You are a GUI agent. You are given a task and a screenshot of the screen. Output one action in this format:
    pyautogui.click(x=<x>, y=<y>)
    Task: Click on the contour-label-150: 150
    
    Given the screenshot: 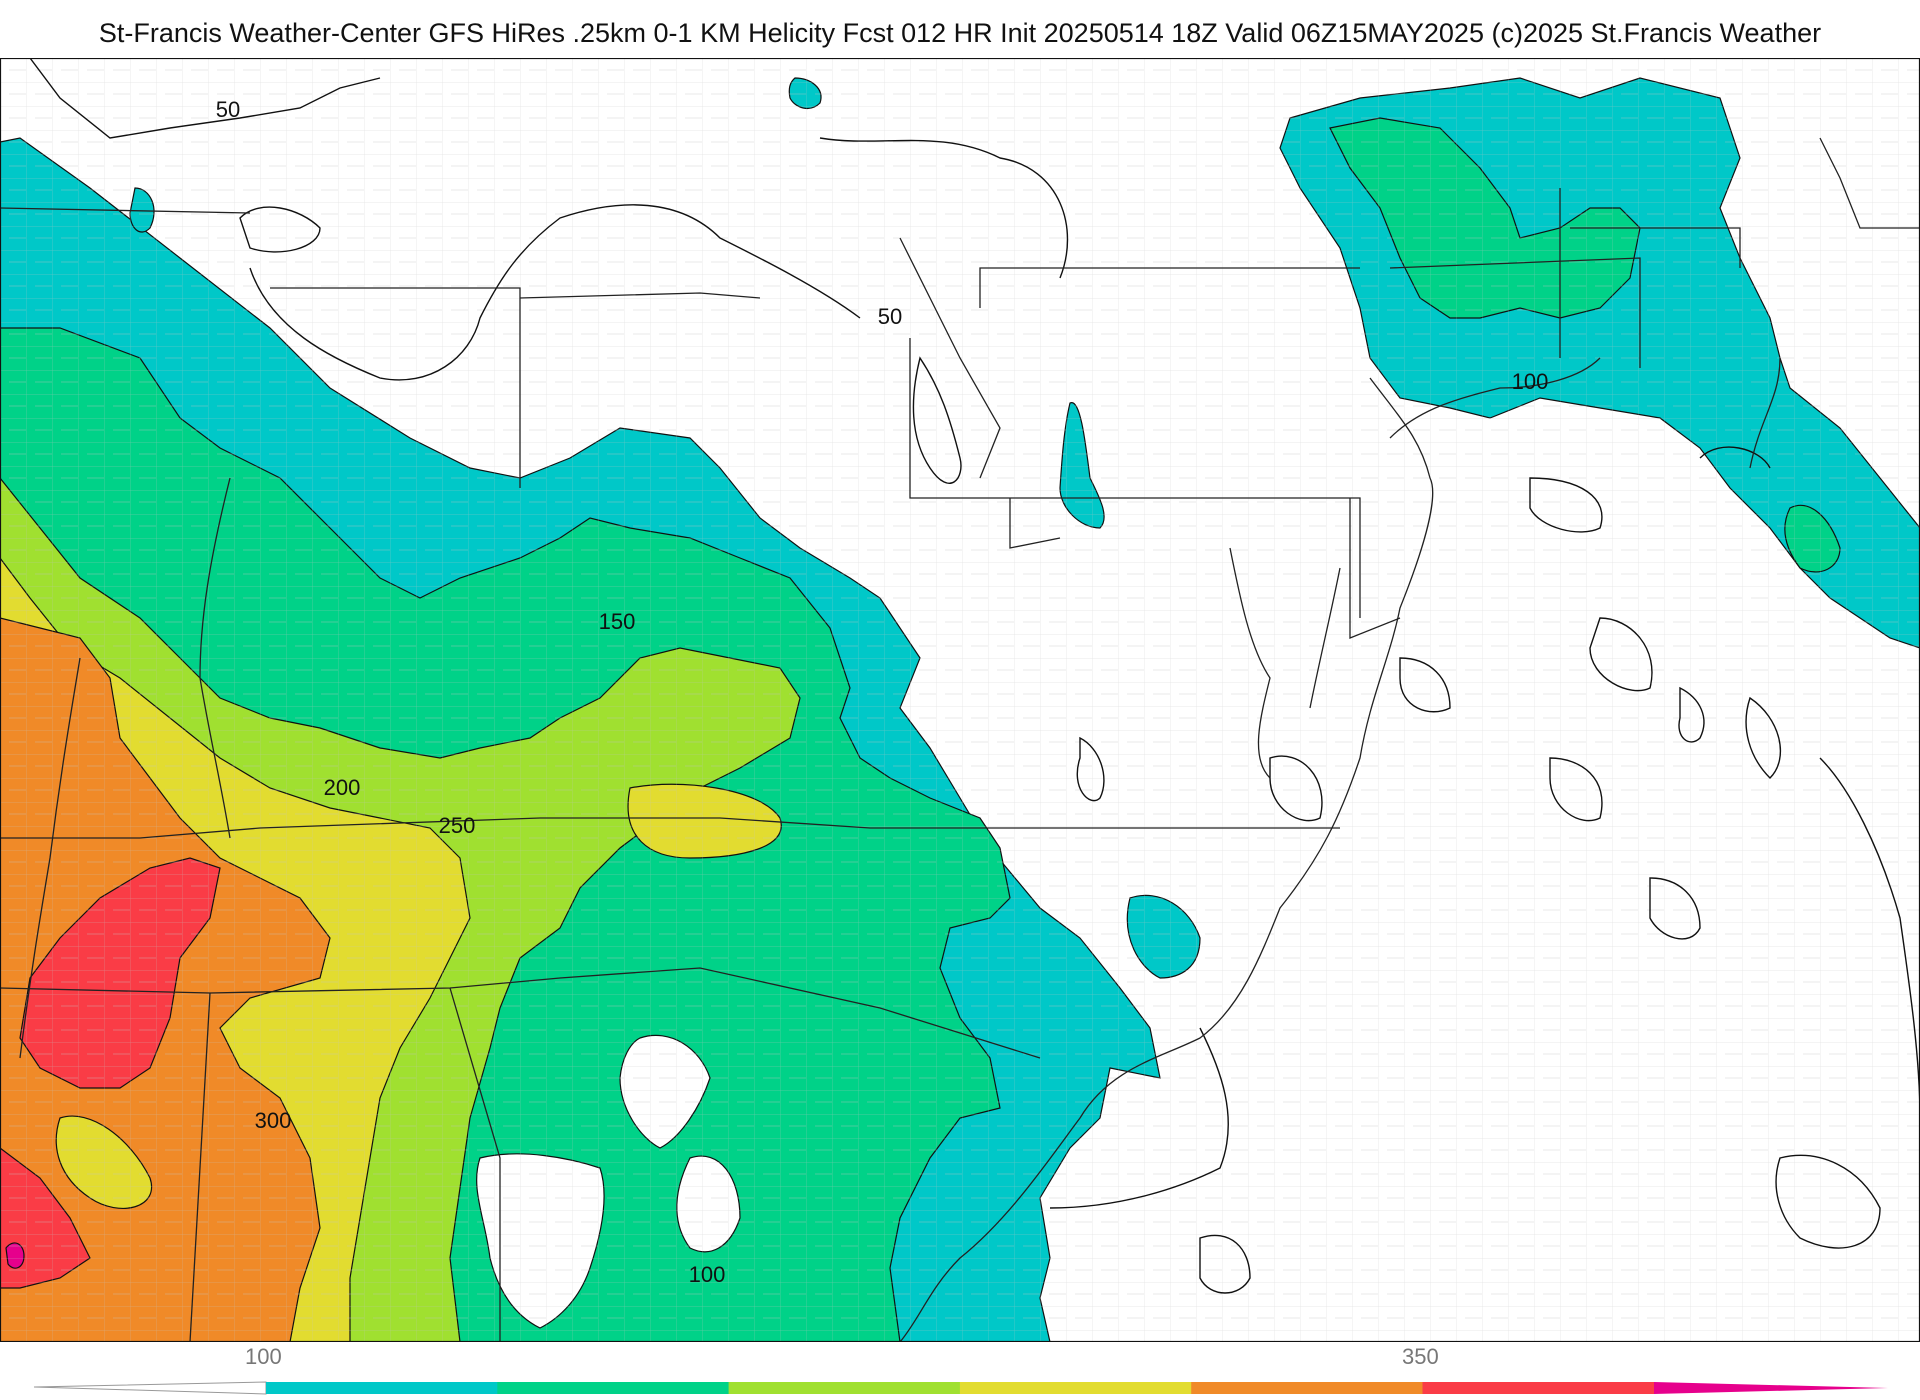 What is the action you would take?
    pyautogui.click(x=617, y=621)
    